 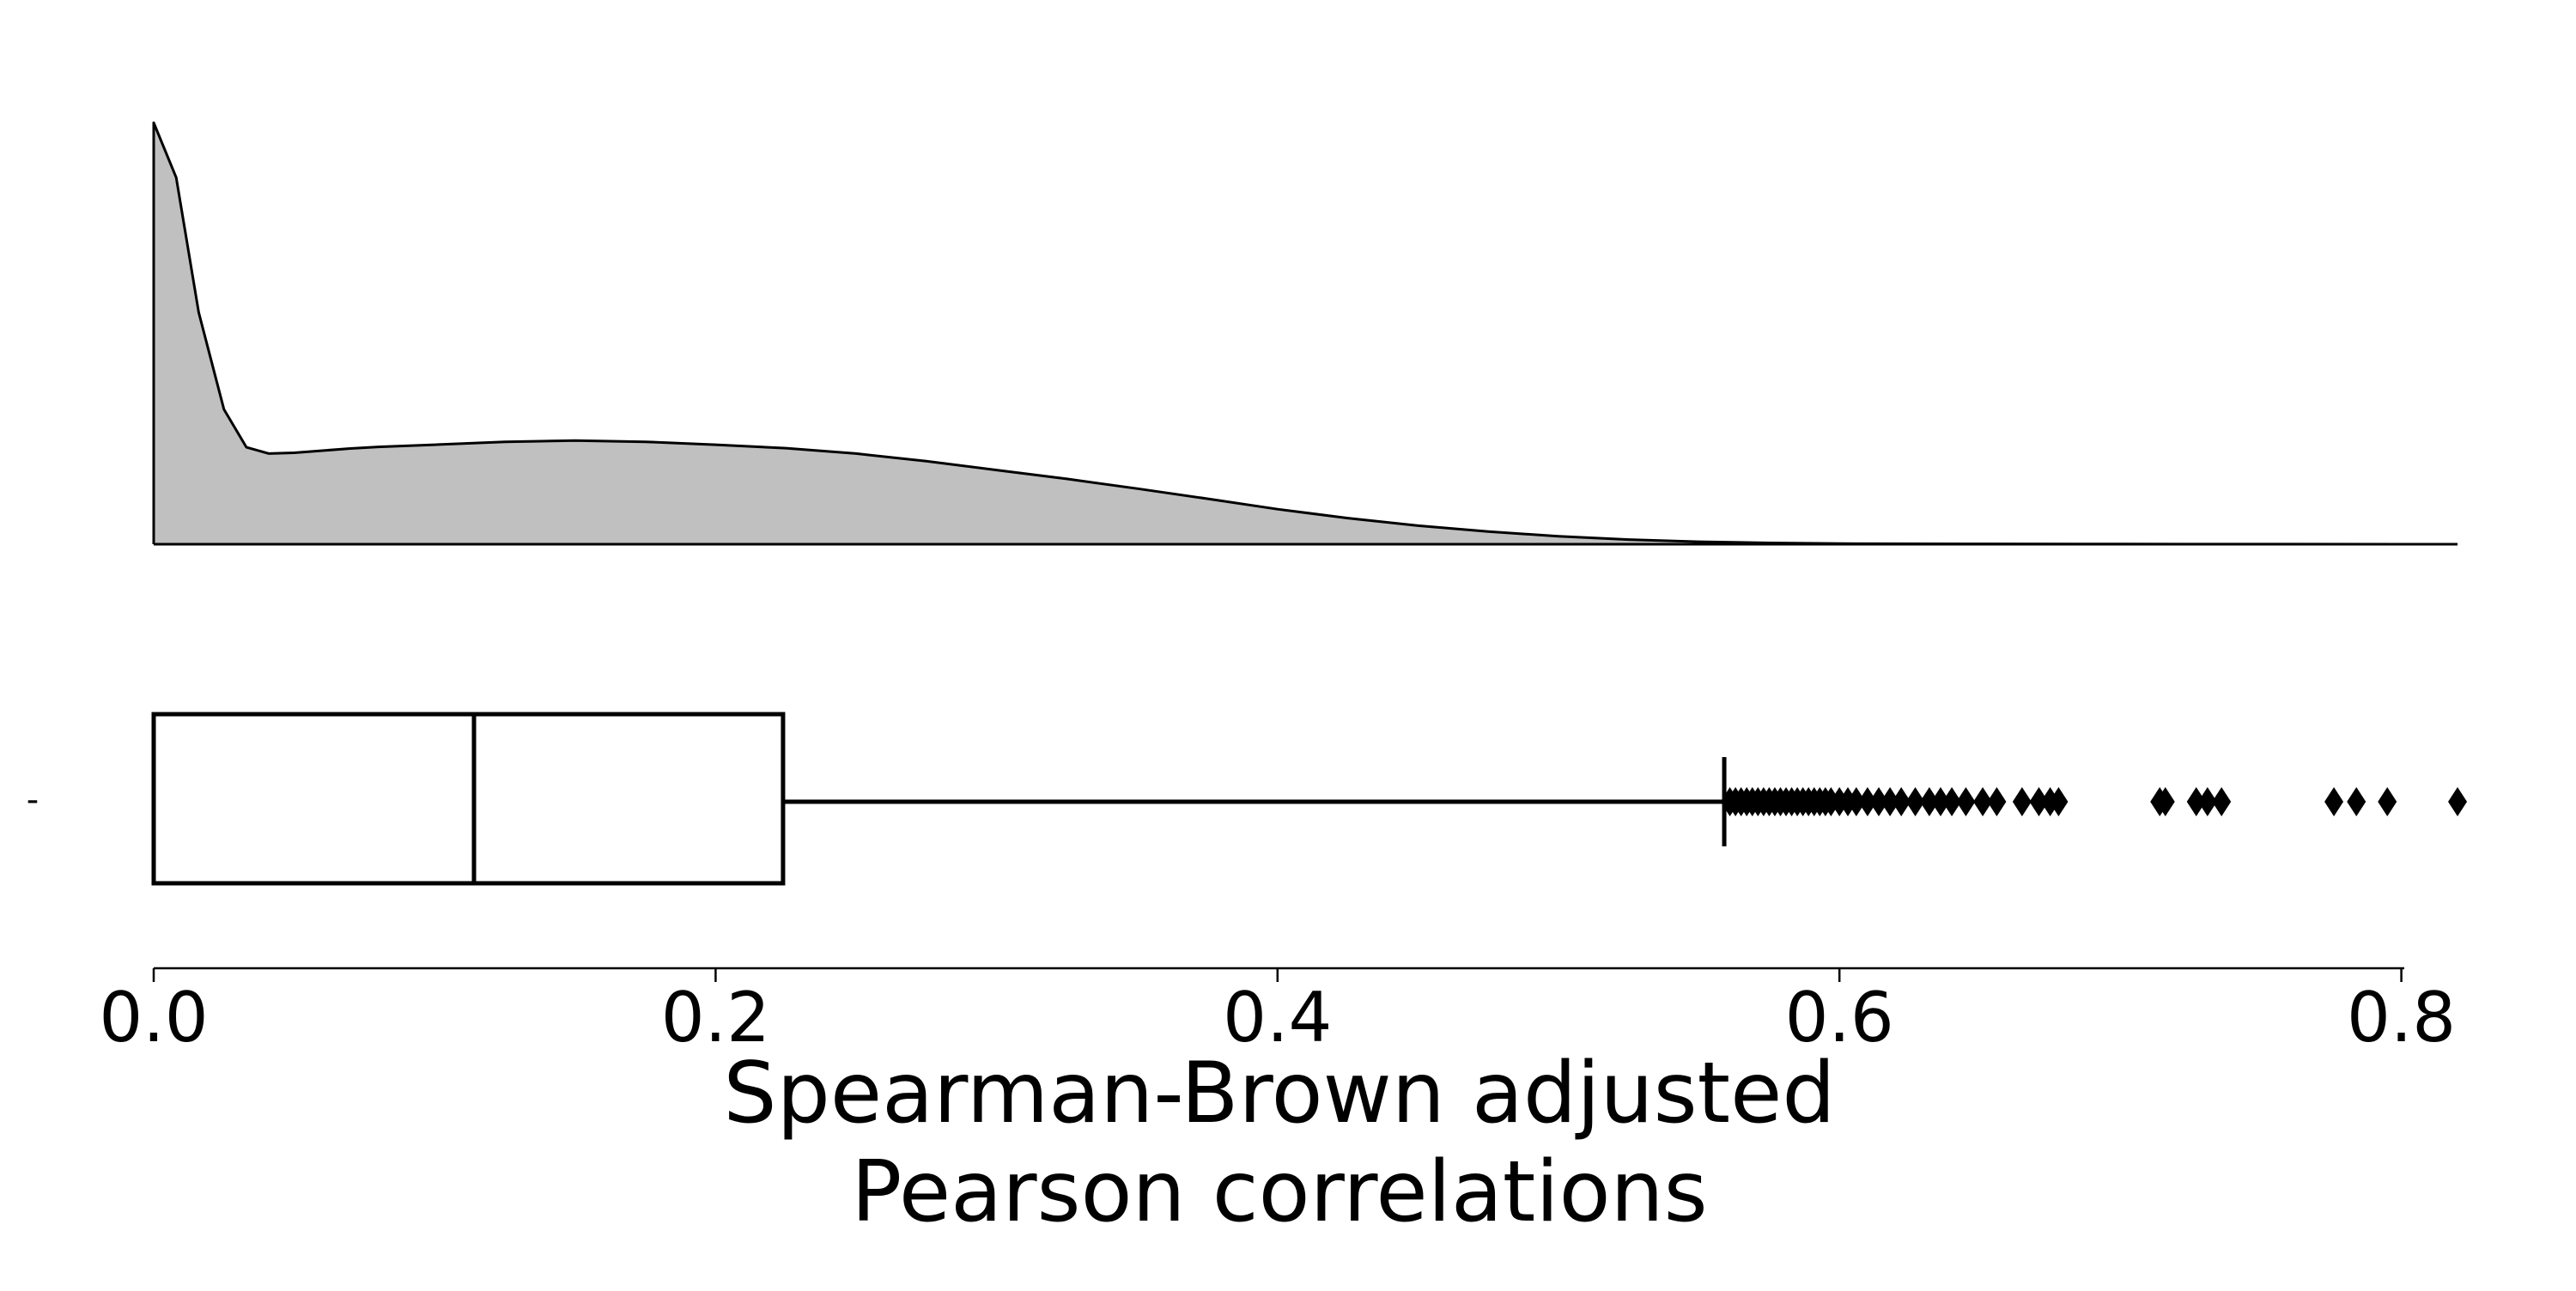 I want to click on x-tick-label: 0.2, so click(x=715, y=1018).